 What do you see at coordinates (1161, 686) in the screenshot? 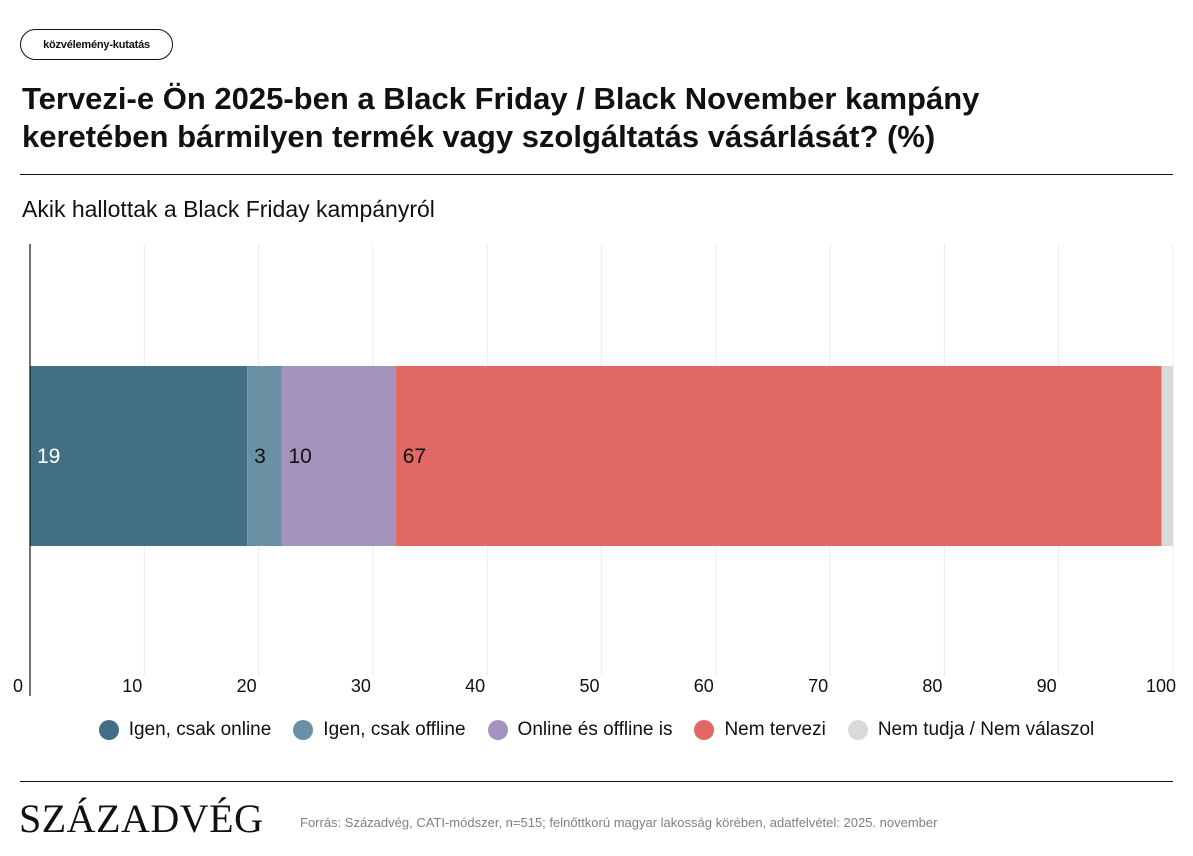
I see `x-tick-label: 100` at bounding box center [1161, 686].